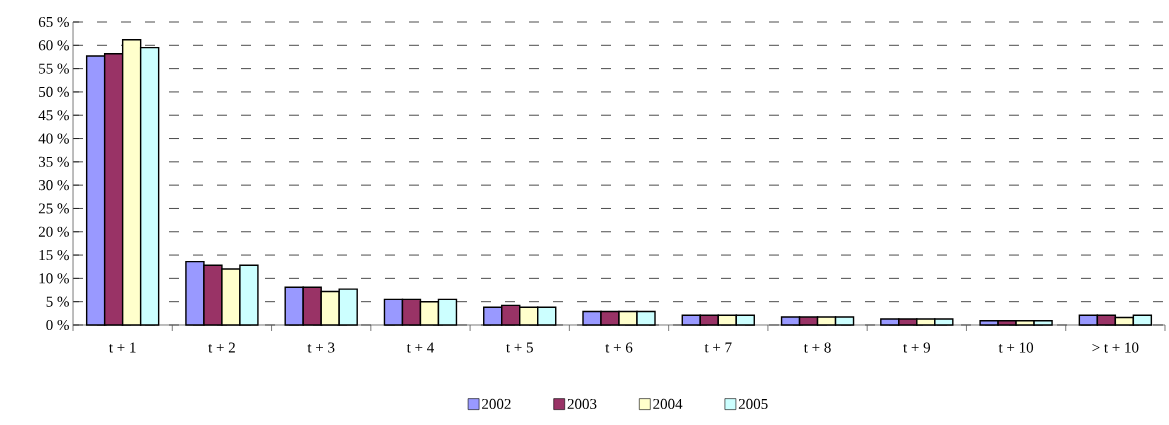 This screenshot has height=425, width=1169. Describe the element at coordinates (1016, 347) in the screenshot. I see `x-tick-label: t + 10` at that location.